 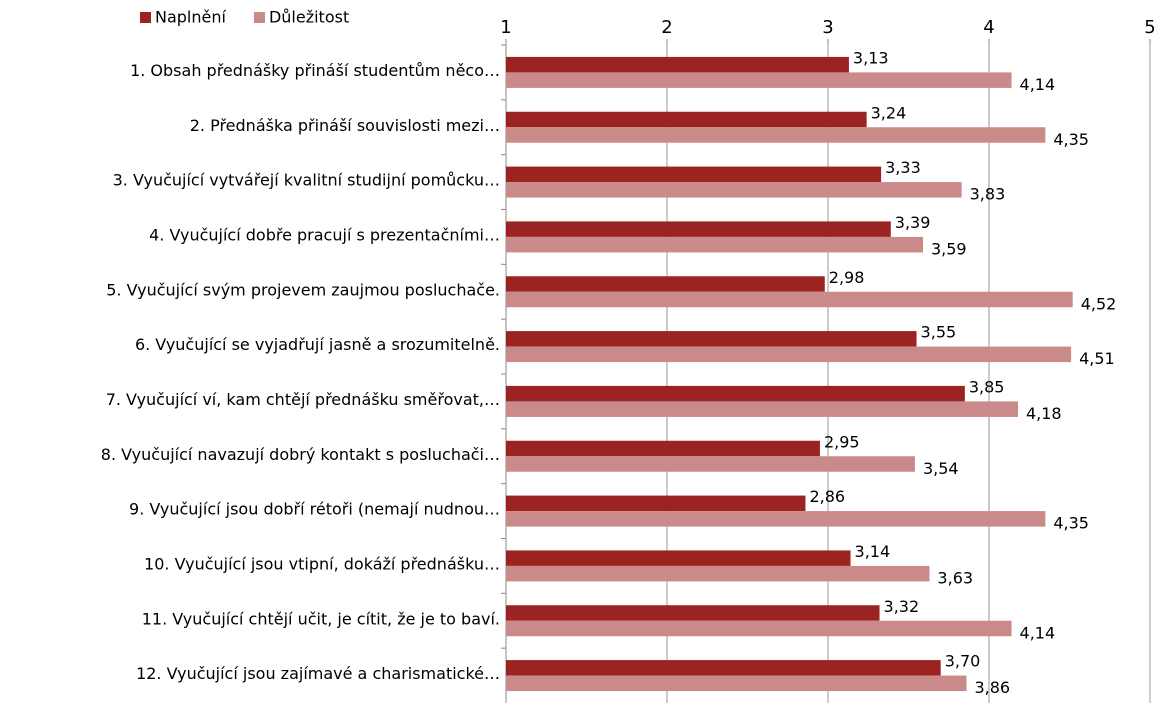 What do you see at coordinates (1149, 27) in the screenshot?
I see `x-tick-label: 5` at bounding box center [1149, 27].